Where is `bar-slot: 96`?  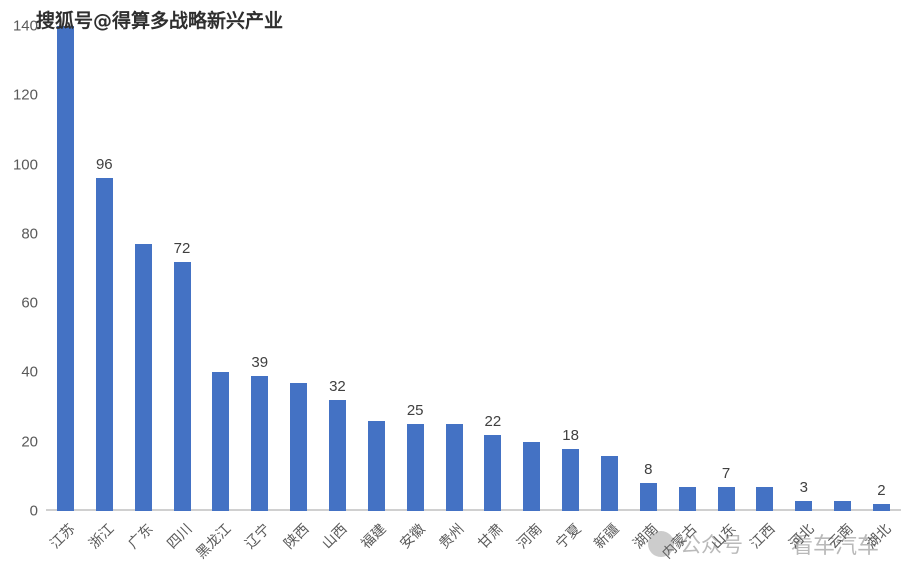
bar-slot: 96 is located at coordinates (104, 268).